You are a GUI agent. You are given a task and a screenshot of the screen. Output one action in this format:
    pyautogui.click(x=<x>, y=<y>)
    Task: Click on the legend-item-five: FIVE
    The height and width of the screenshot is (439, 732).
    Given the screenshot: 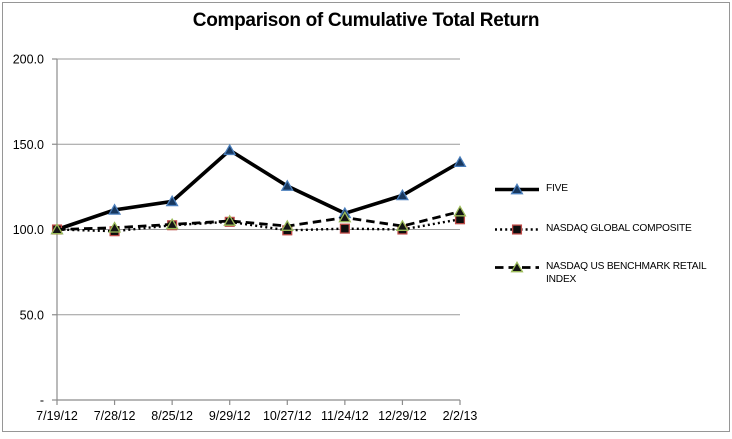 What is the action you would take?
    pyautogui.click(x=612, y=189)
    